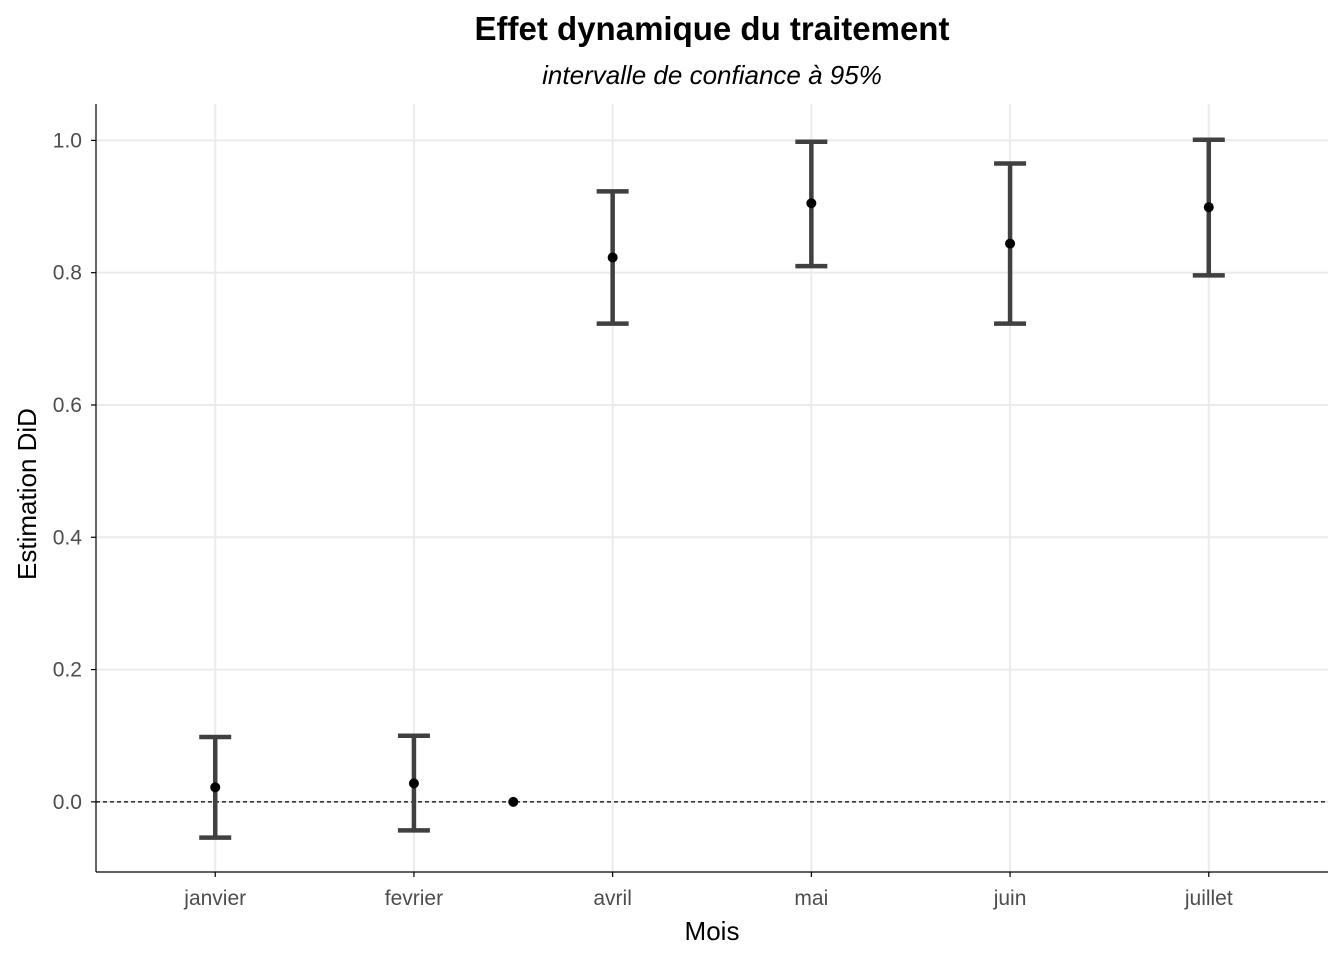 The width and height of the screenshot is (1344, 960). I want to click on x-tick-label: fevrier, so click(414, 898).